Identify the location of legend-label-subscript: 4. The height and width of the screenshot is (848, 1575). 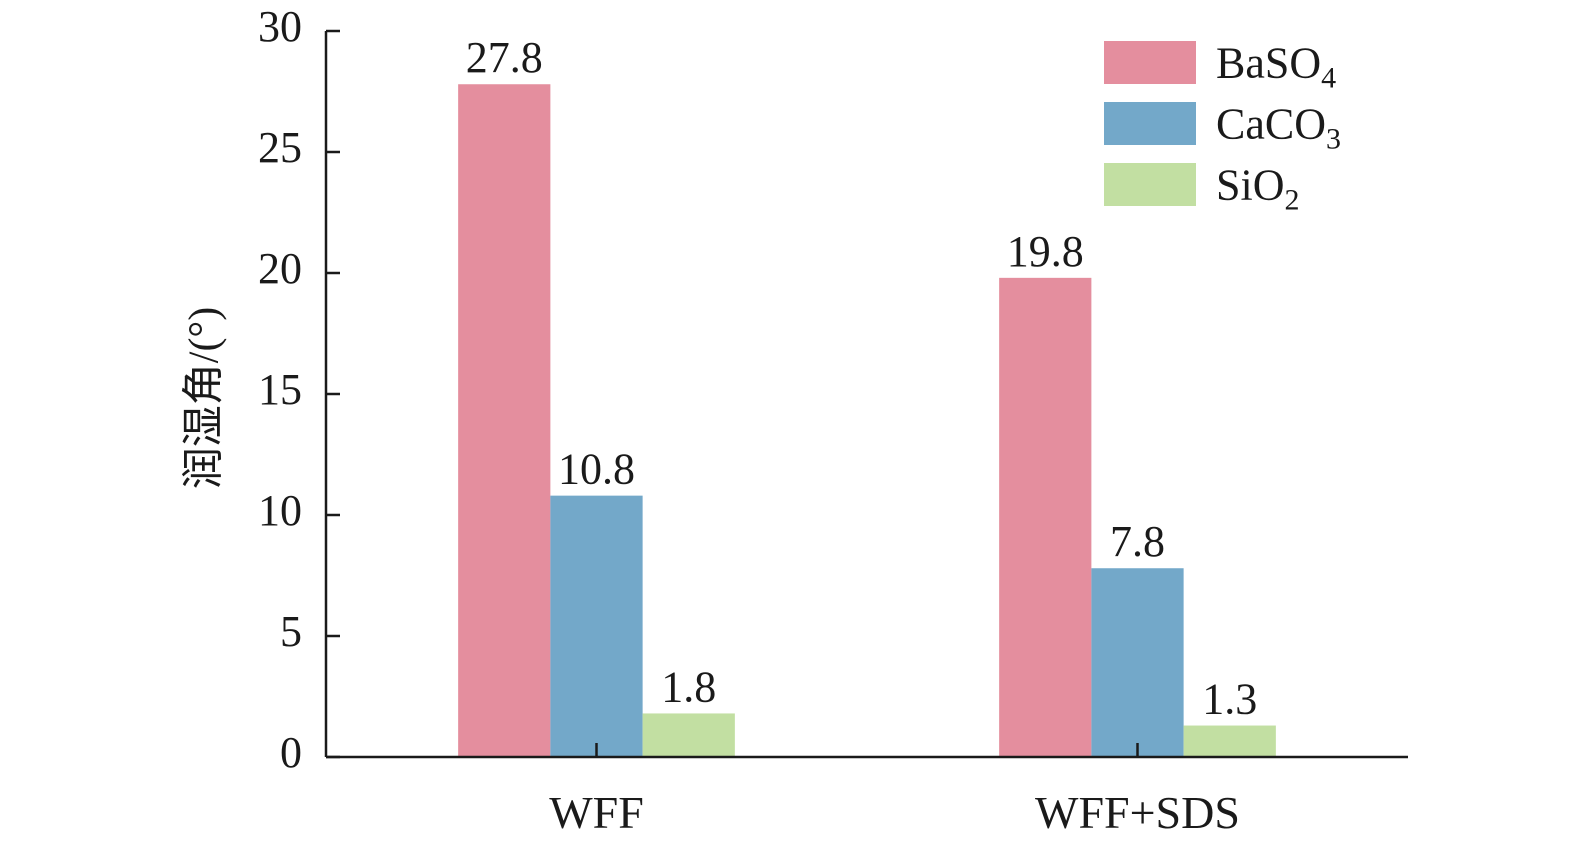
(1328, 78).